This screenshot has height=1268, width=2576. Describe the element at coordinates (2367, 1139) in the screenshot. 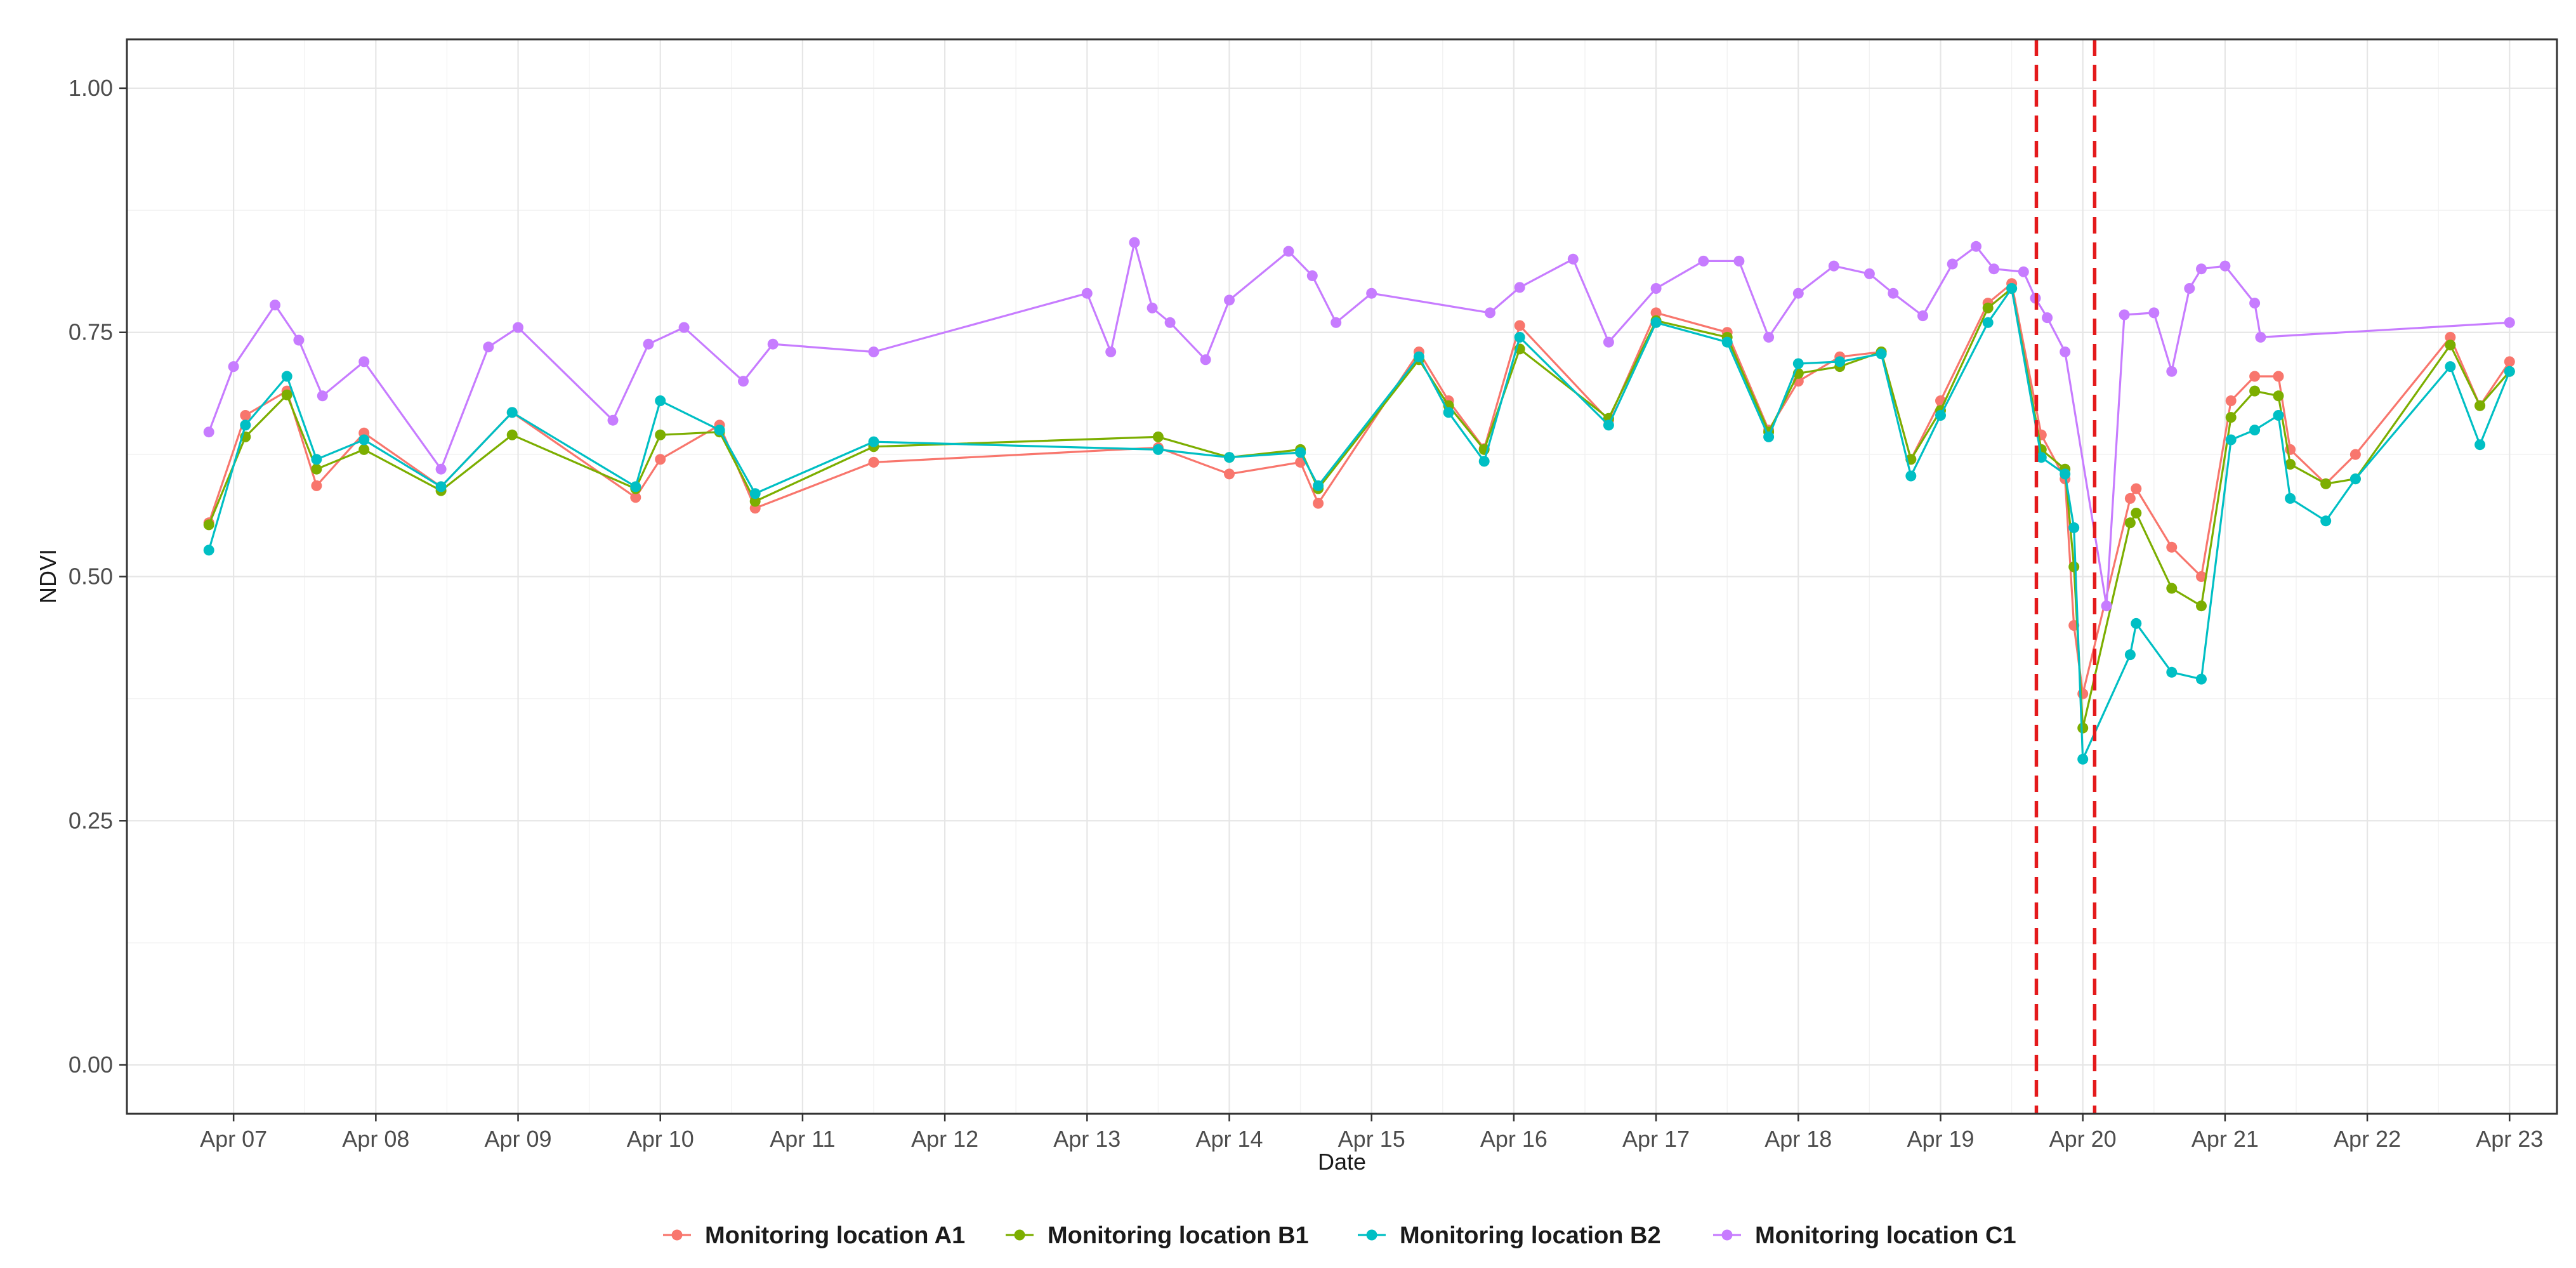

I see `x-tick-label: Apr 22` at that location.